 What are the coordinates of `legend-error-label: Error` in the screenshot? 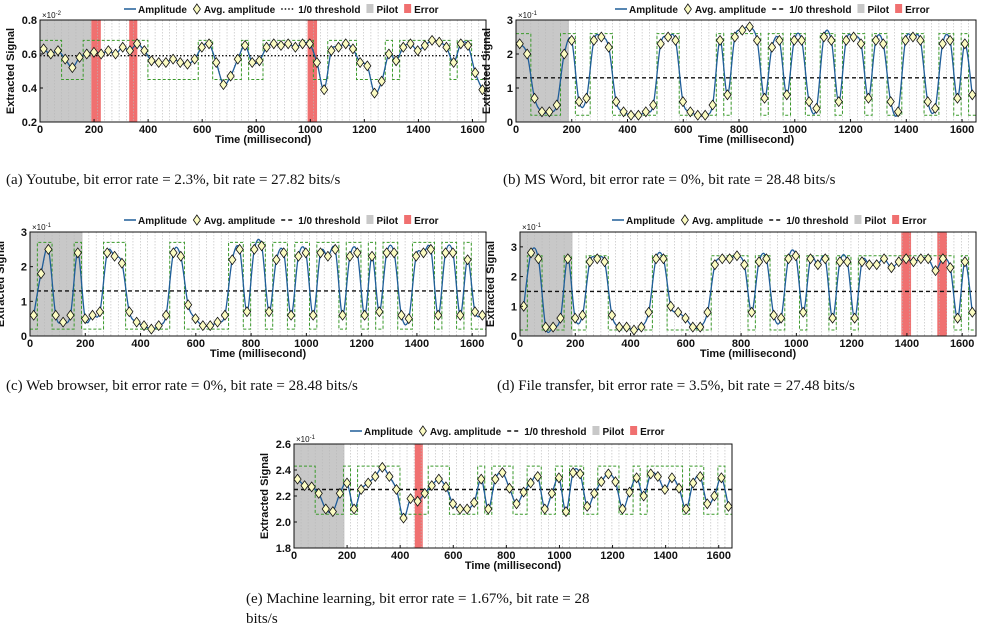 It's located at (652, 432).